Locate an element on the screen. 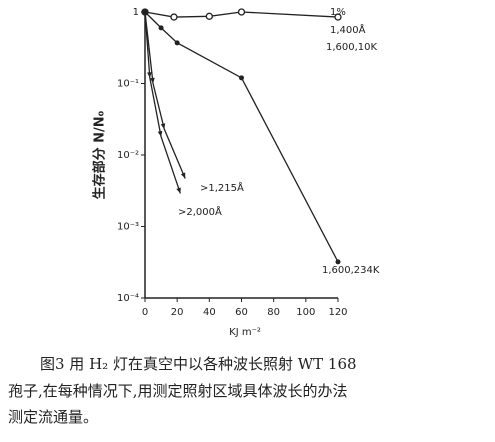 This screenshot has width=495, height=442. x-tick-label: 0 is located at coordinates (145, 312).